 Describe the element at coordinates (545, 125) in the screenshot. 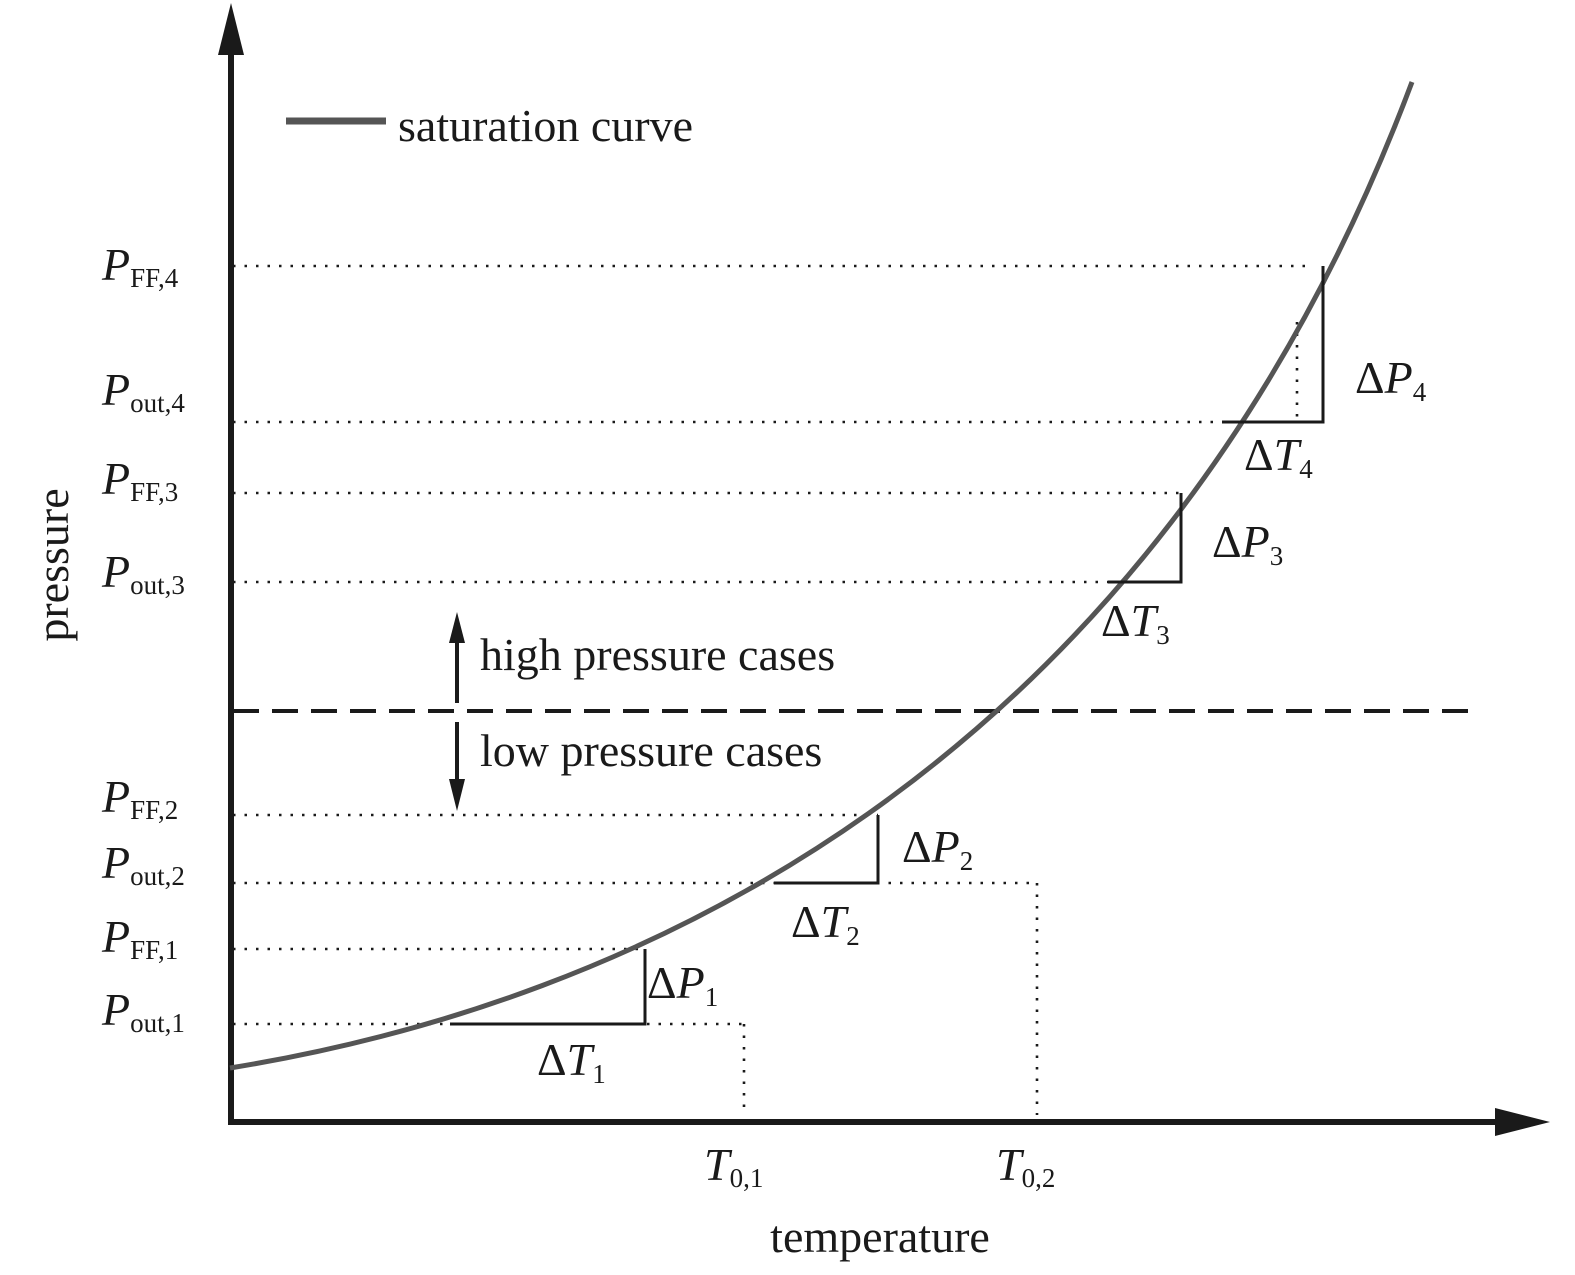

I see `legend-label: saturation curve` at that location.